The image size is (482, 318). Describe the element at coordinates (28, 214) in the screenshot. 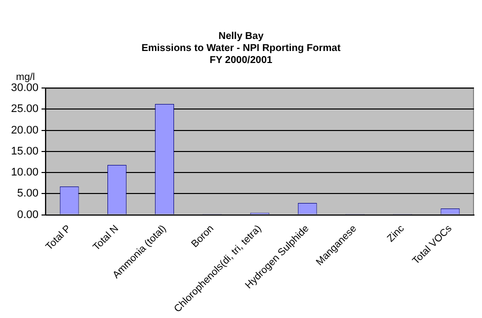

I see `y-tick-label: 0.00` at that location.